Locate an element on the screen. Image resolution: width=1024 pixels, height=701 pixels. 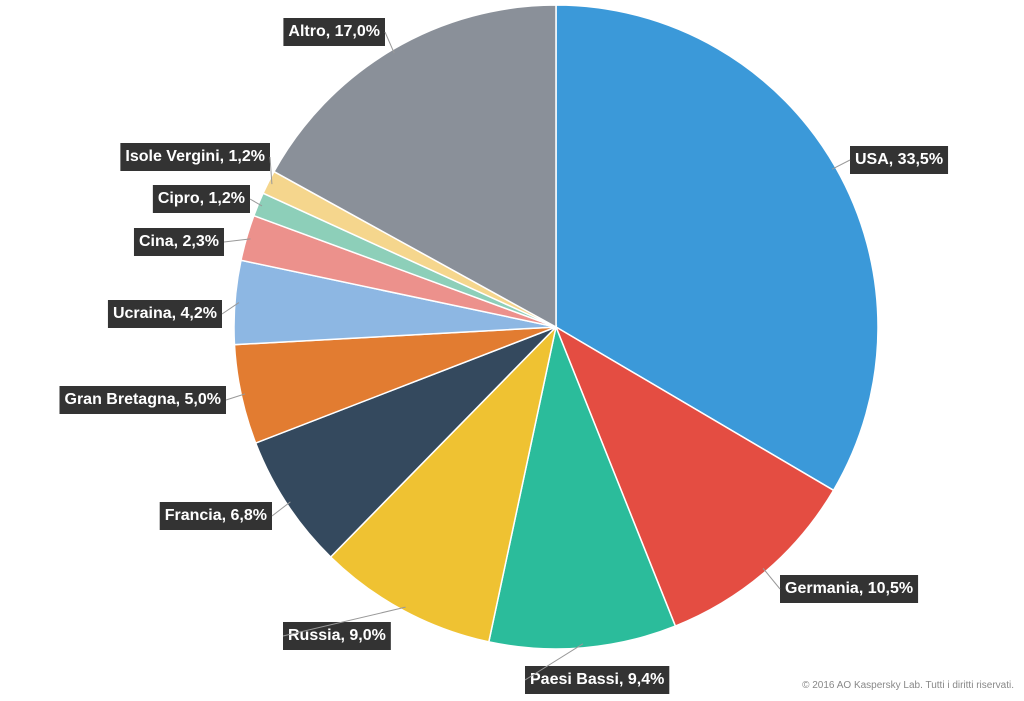
data-label: Cipro, 1,2% is located at coordinates (201, 198).